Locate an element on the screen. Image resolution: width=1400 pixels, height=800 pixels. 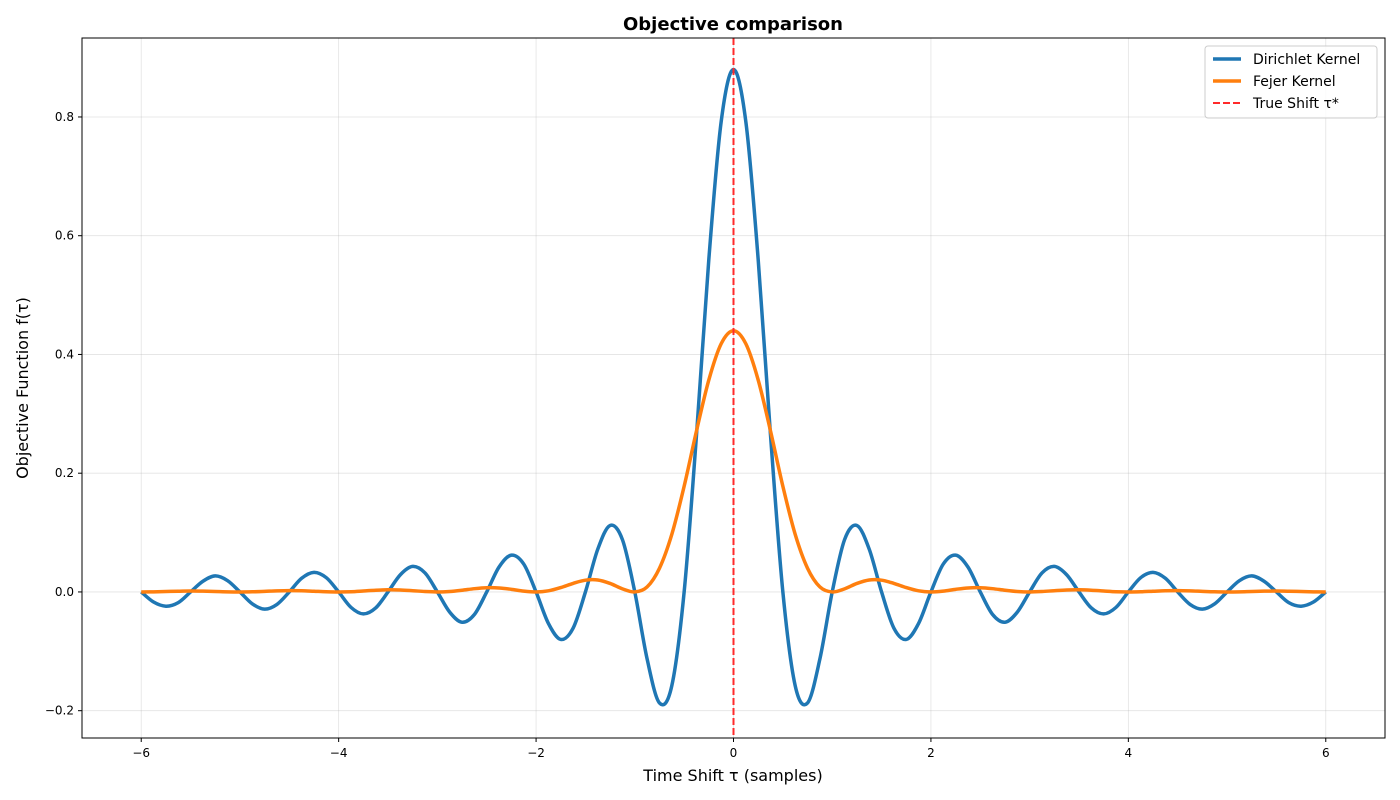
legend-label-dirichlet: Dirichlet Kernel is located at coordinates (1306, 60).